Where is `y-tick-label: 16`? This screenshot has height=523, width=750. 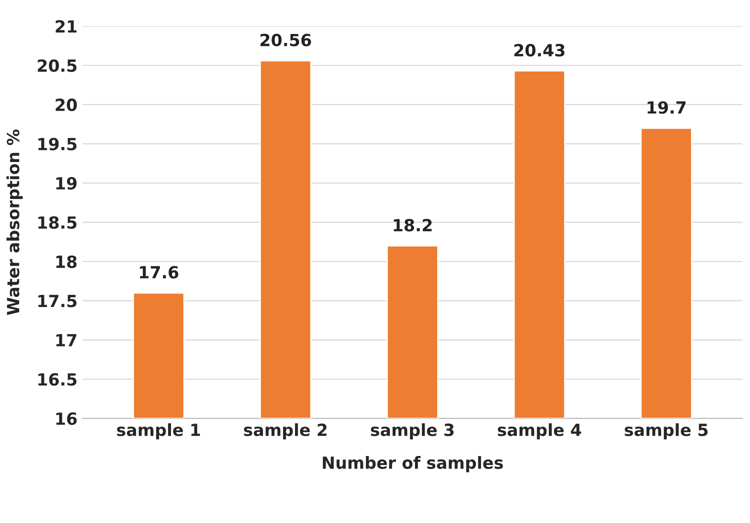 y-tick-label: 16 is located at coordinates (66, 418).